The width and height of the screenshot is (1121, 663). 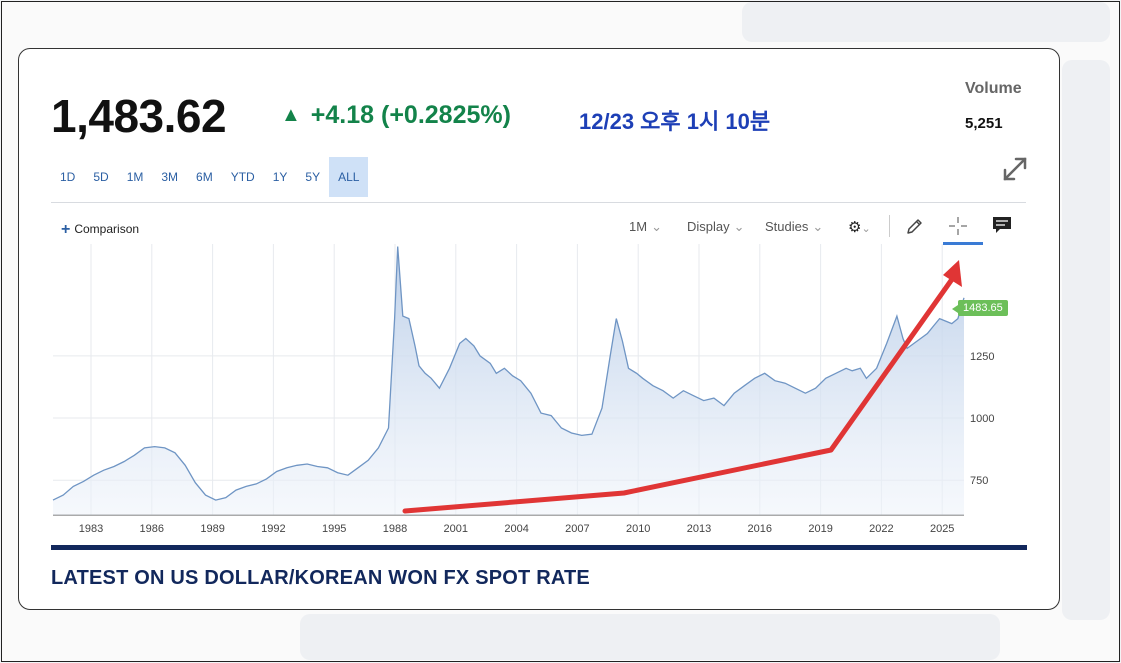 I want to click on gear-glyph: ⚙, so click(x=855, y=227).